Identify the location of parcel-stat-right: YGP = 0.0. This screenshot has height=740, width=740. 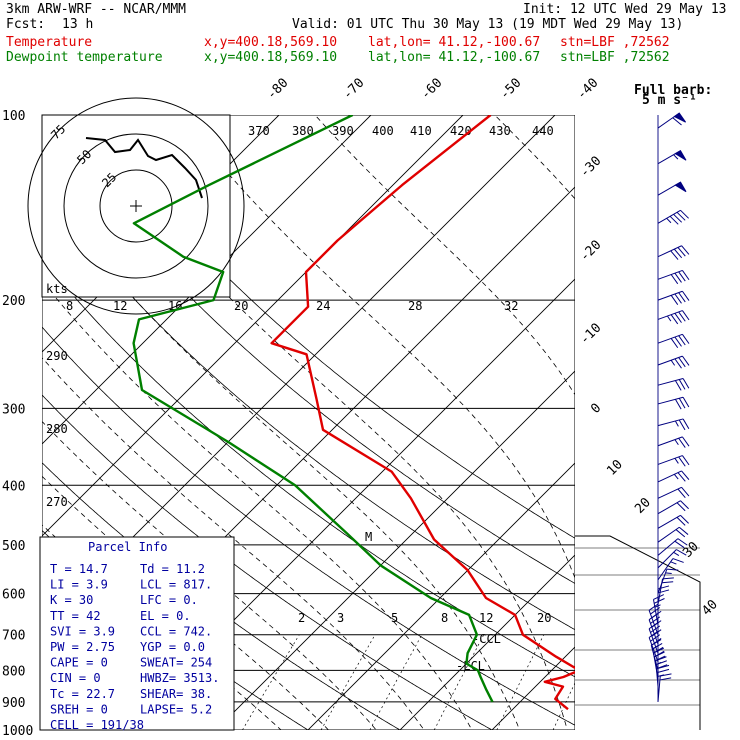
(172, 647).